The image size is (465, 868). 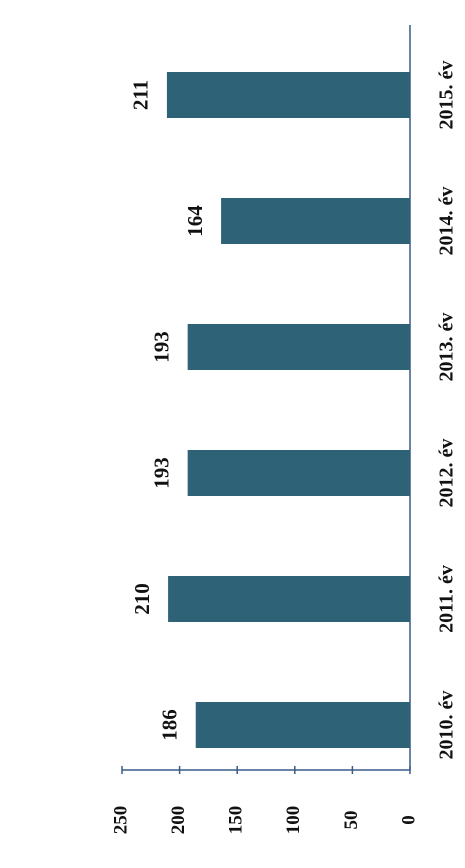 What do you see at coordinates (142, 599) in the screenshot?
I see `value-label: 210` at bounding box center [142, 599].